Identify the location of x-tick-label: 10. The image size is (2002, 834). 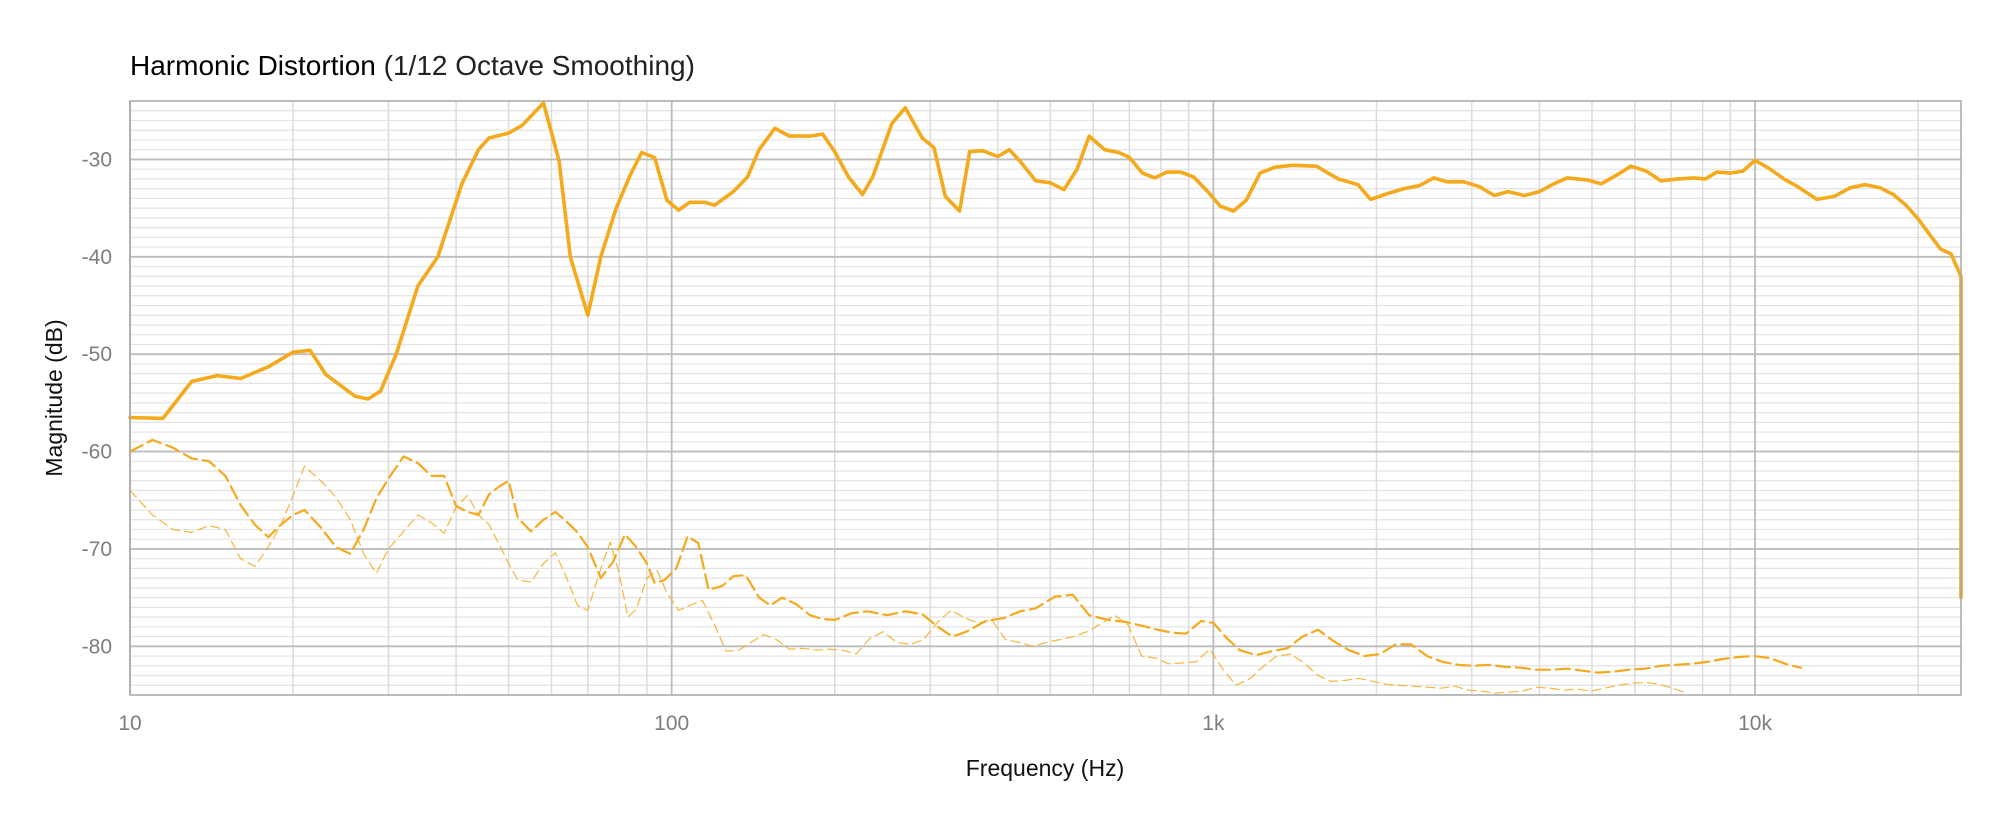
(129, 723).